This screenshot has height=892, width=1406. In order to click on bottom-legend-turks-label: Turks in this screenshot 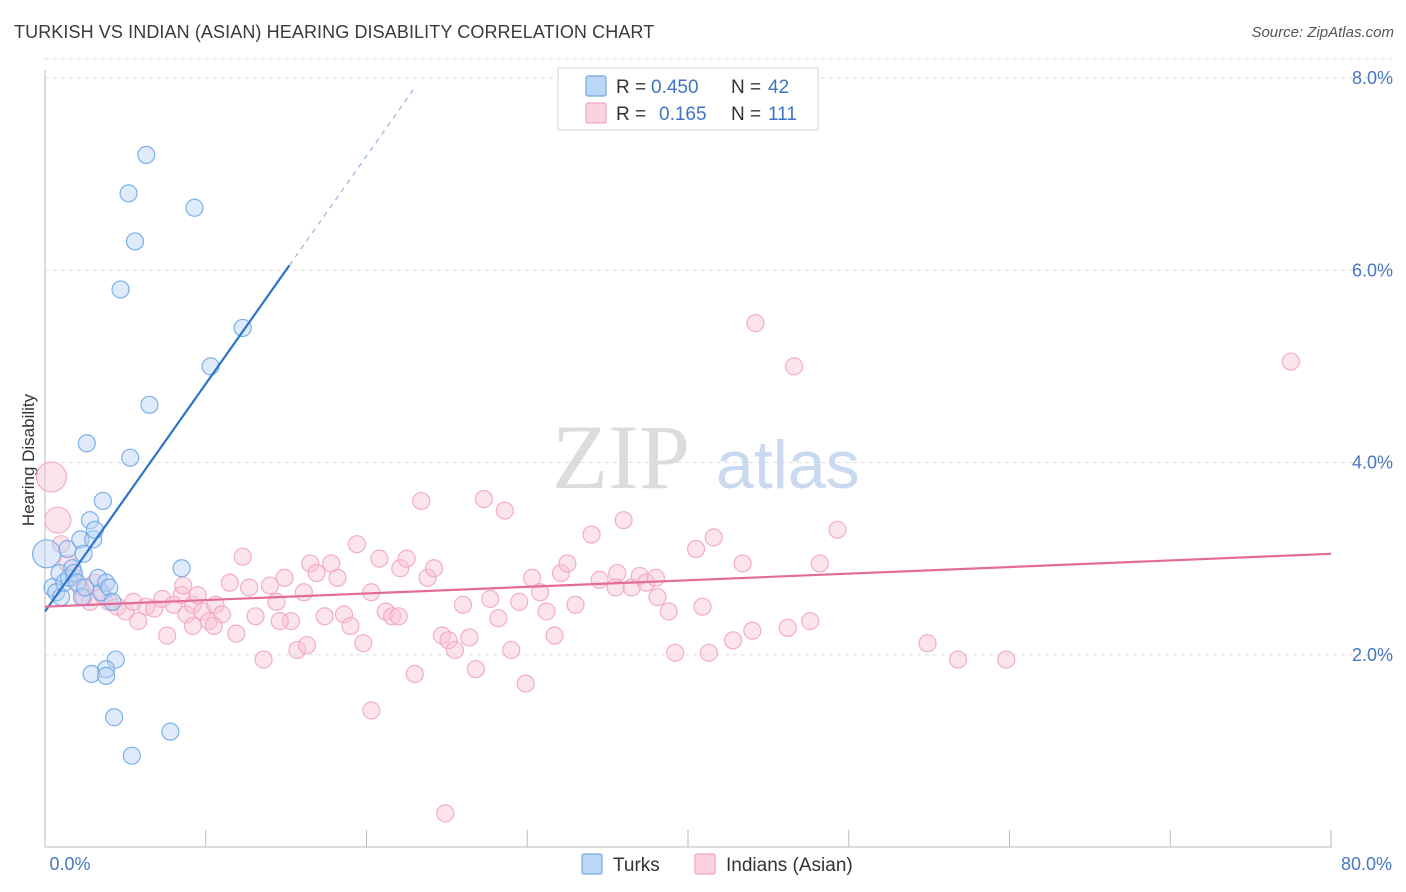, I will do `click(636, 865)`.